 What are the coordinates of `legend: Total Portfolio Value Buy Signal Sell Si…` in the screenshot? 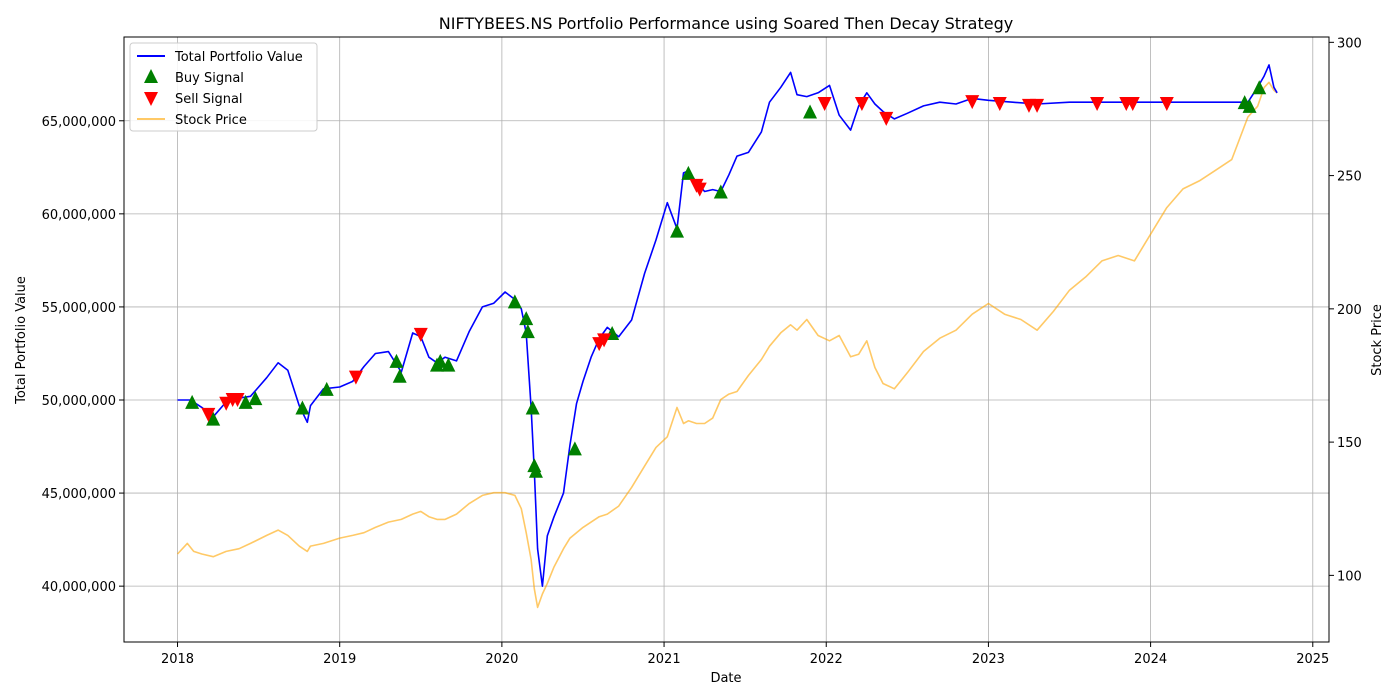 It's located at (223, 87).